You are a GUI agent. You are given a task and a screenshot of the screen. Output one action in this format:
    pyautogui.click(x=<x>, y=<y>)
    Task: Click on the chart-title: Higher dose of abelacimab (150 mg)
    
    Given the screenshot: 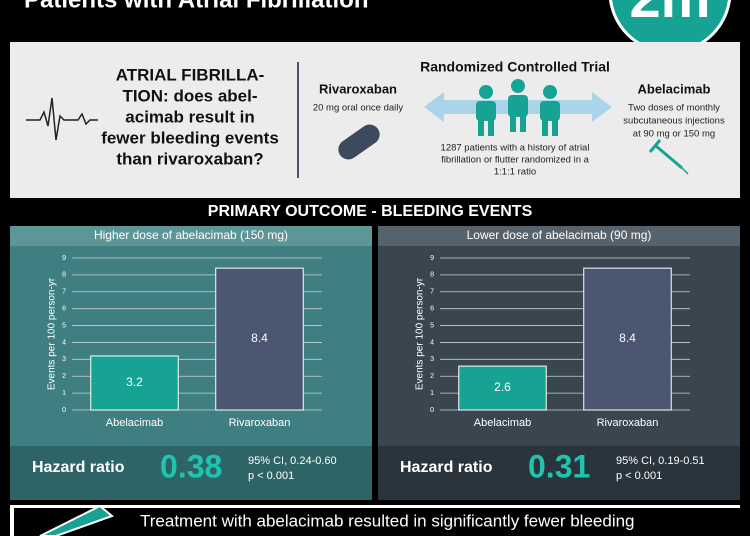 What is the action you would take?
    pyautogui.click(x=191, y=235)
    